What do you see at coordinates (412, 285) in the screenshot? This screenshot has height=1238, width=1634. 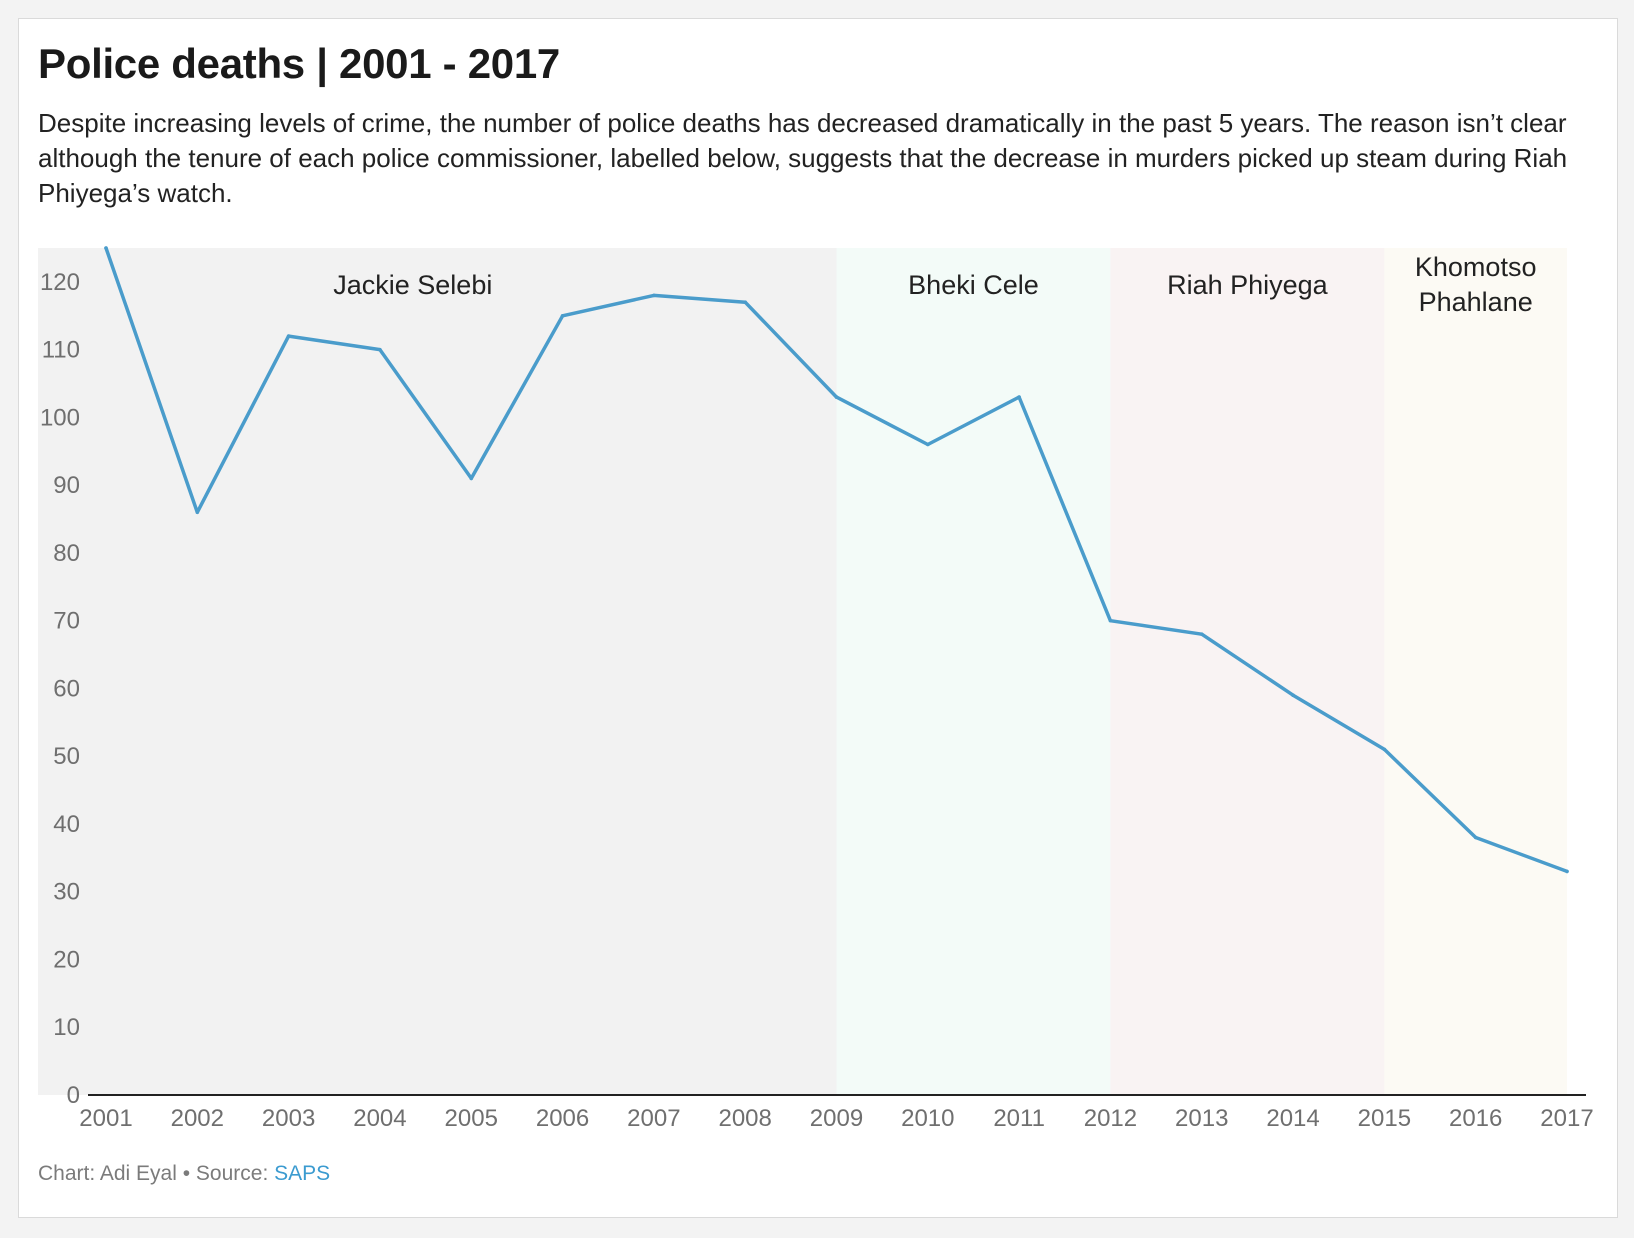 I see `band-label-0: Jackie Selebi` at bounding box center [412, 285].